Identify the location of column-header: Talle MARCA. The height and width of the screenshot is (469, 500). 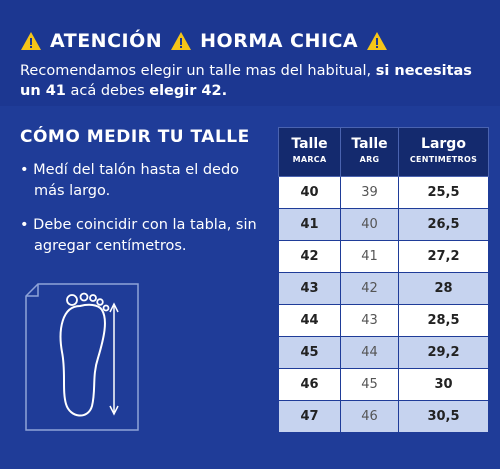
(309, 152).